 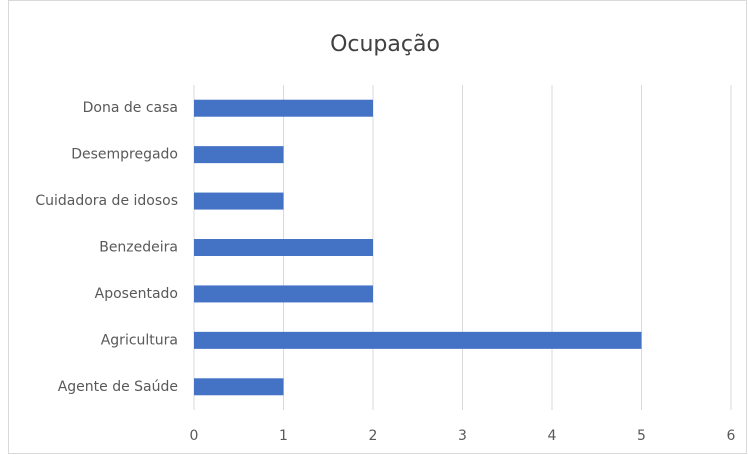 What do you see at coordinates (124, 155) in the screenshot?
I see `y-tick-label: Desempregado` at bounding box center [124, 155].